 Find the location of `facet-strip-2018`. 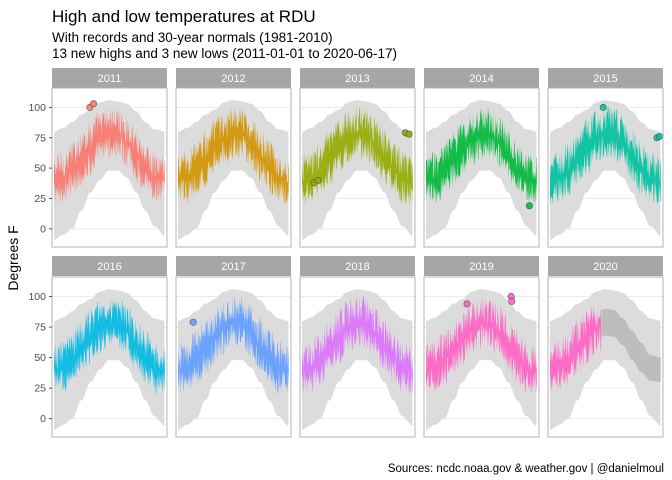

facet-strip-2018 is located at coordinates (357, 266).